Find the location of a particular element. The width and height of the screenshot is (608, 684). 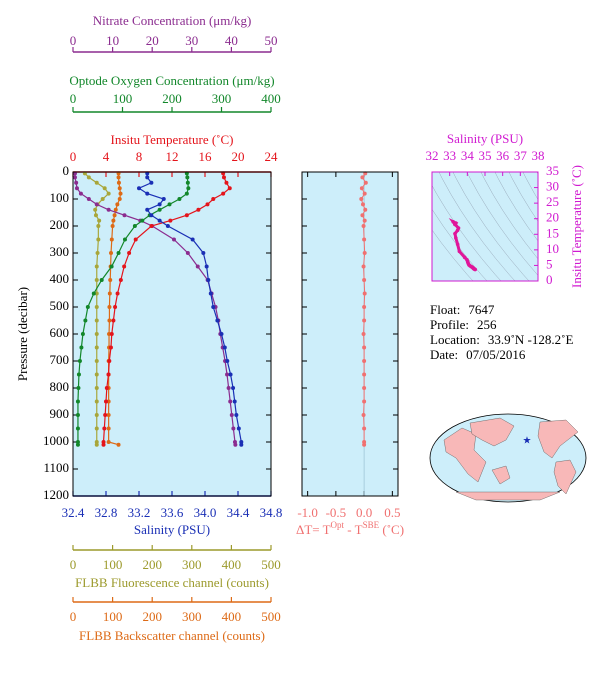

superscript: SBE is located at coordinates (371, 525).